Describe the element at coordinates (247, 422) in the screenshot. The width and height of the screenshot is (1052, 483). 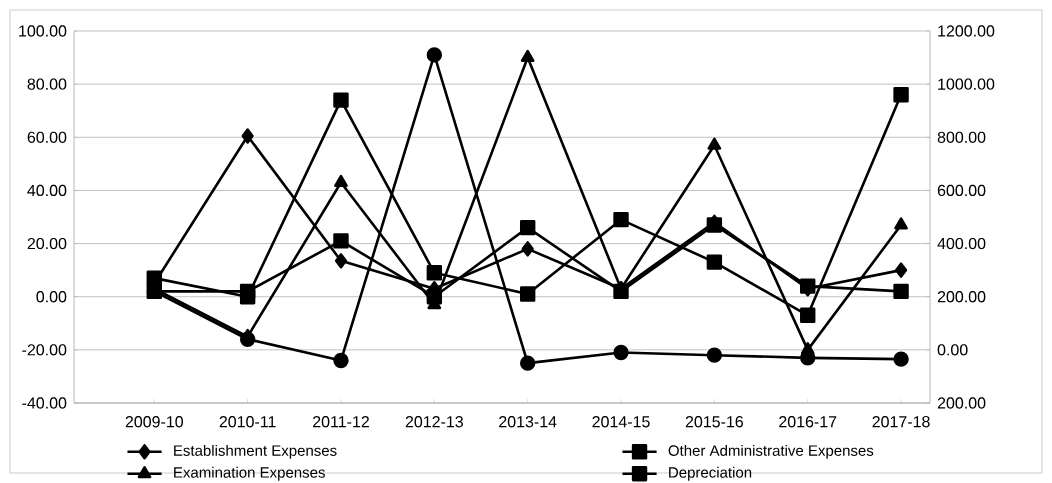
I see `x-tick-label: 2010-11` at that location.